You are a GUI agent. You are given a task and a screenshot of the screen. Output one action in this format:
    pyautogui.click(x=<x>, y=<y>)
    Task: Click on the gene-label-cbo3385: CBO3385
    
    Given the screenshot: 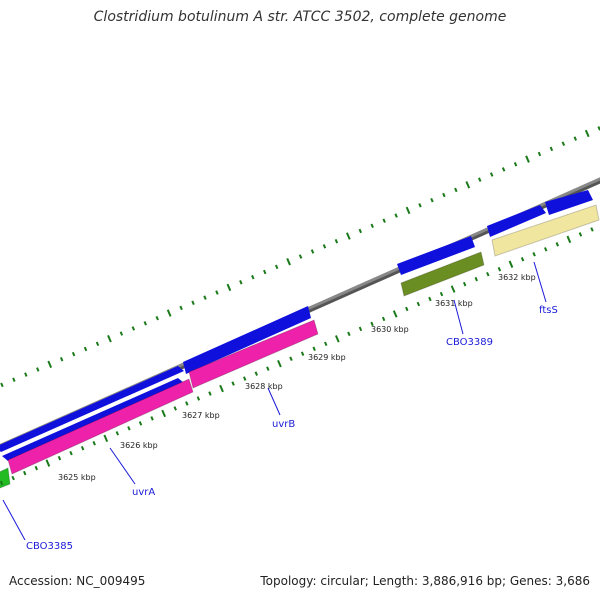 What is the action you would take?
    pyautogui.click(x=49, y=546)
    